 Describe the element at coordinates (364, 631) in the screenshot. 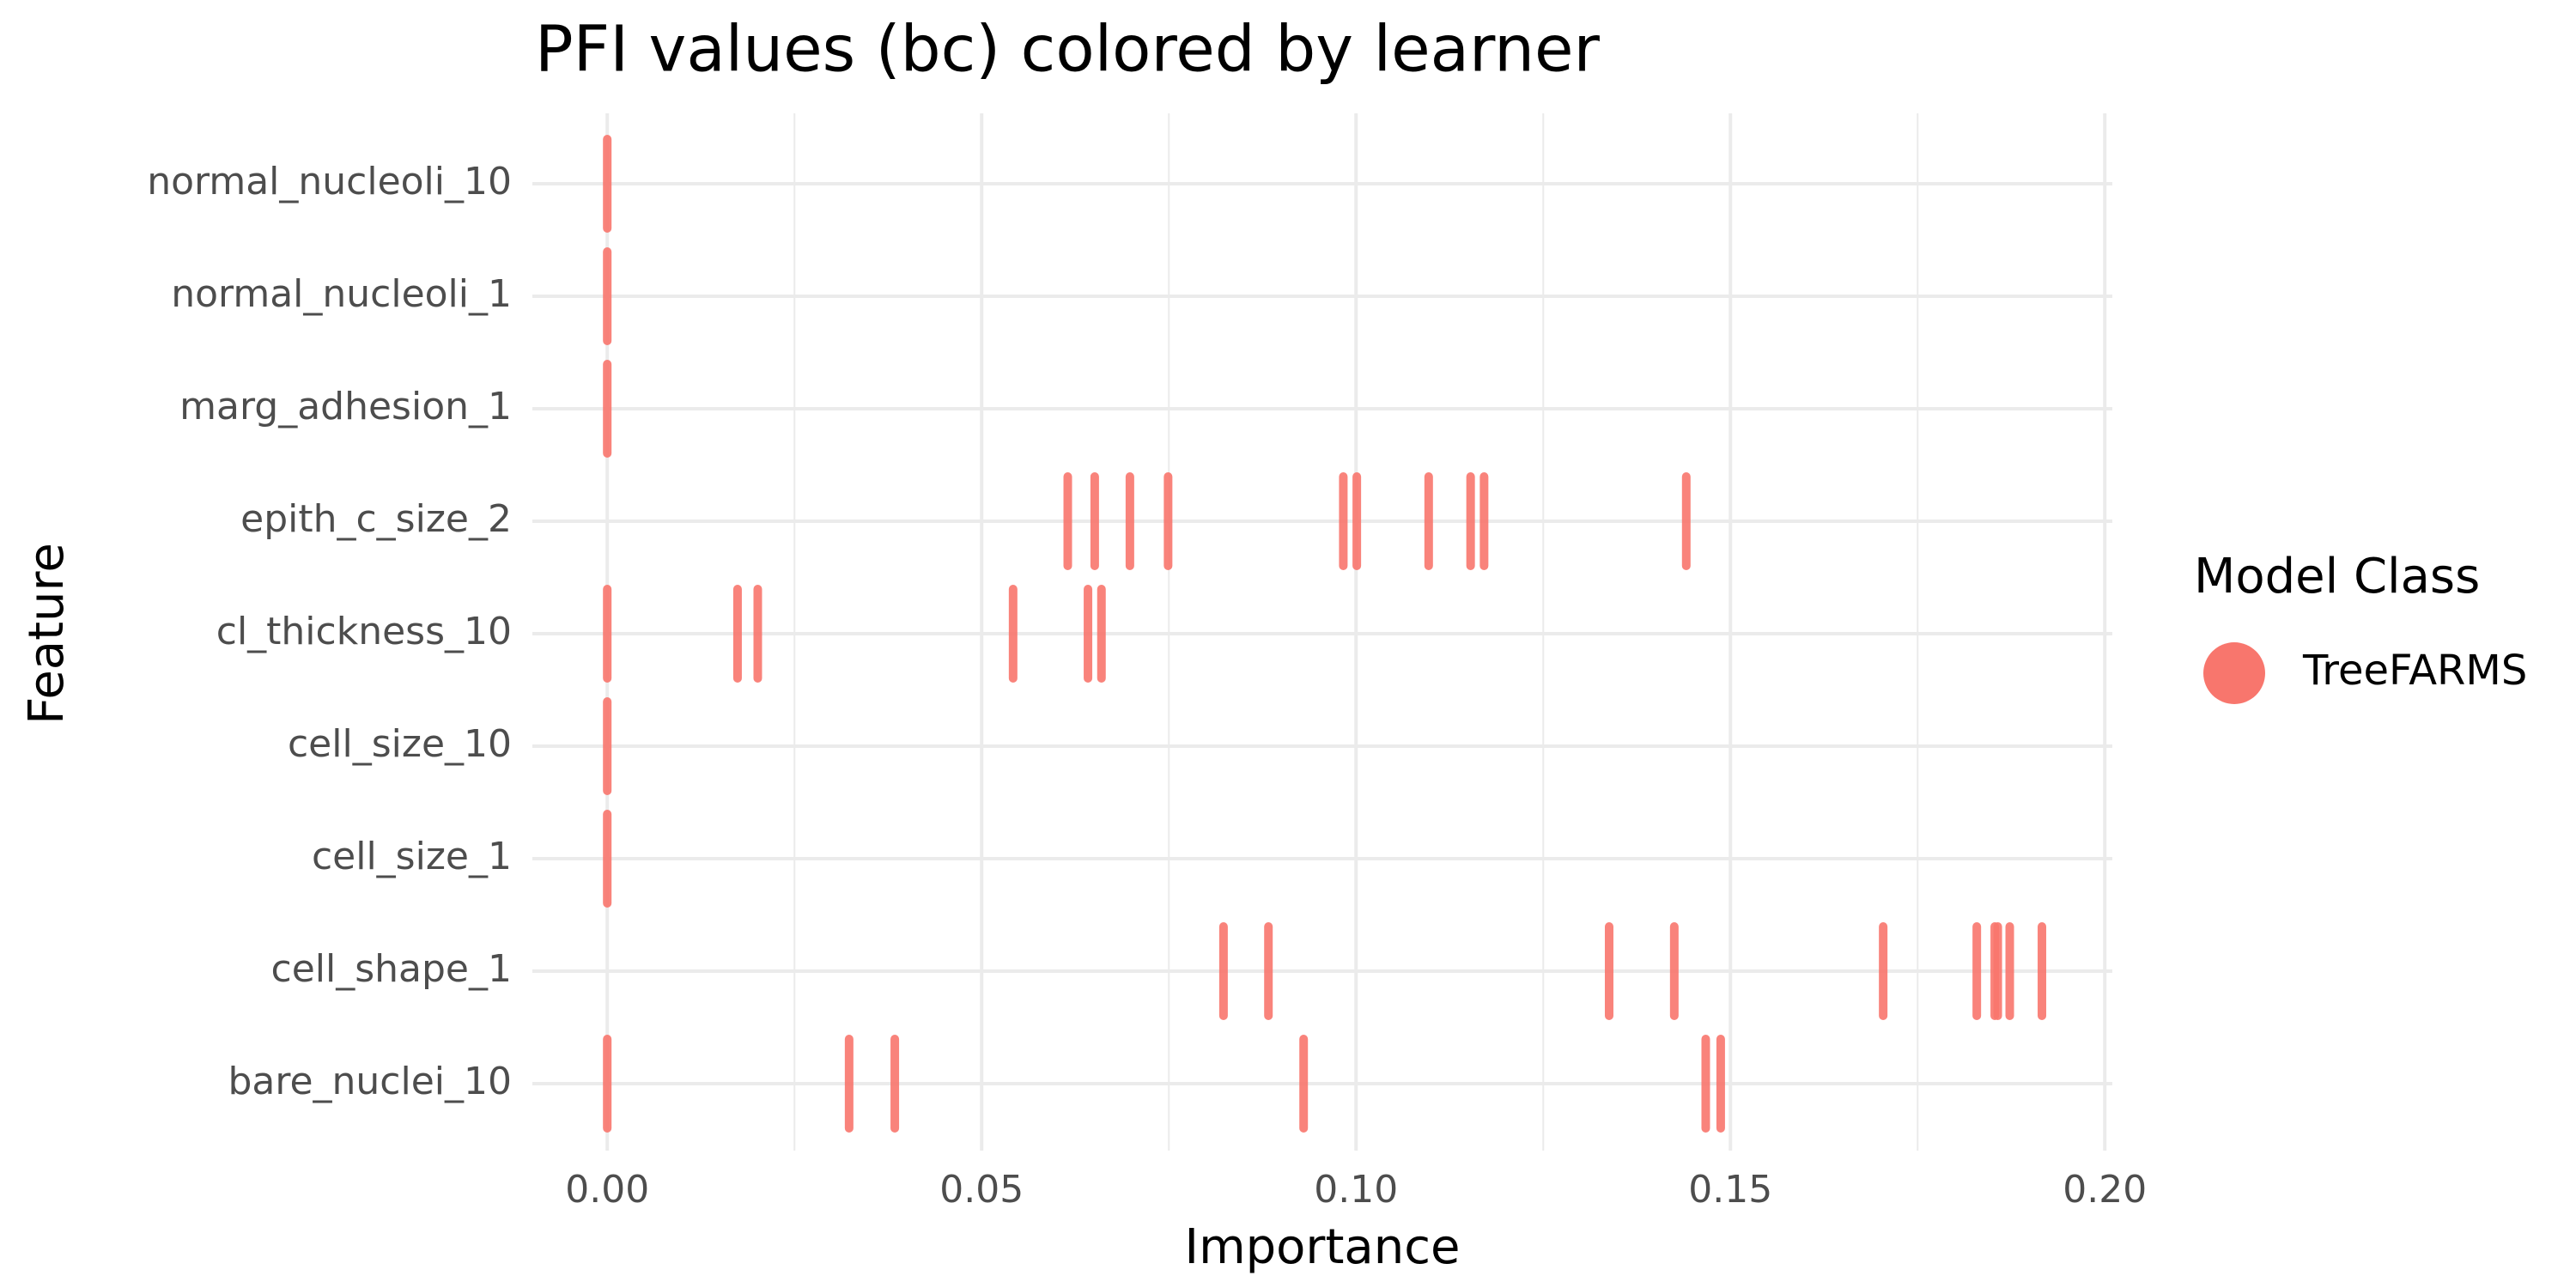

I see `y-tick-label: cl_thickness_10` at that location.